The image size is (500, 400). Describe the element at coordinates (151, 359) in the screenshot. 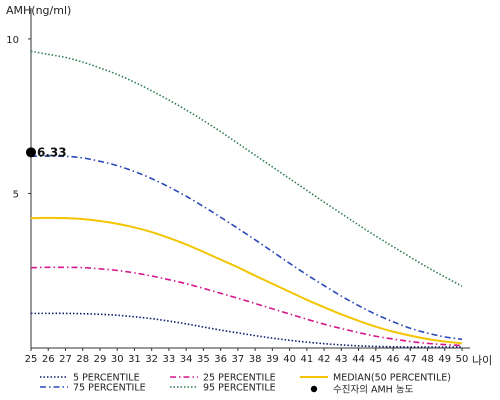

I see `x-tick-label: 32` at that location.